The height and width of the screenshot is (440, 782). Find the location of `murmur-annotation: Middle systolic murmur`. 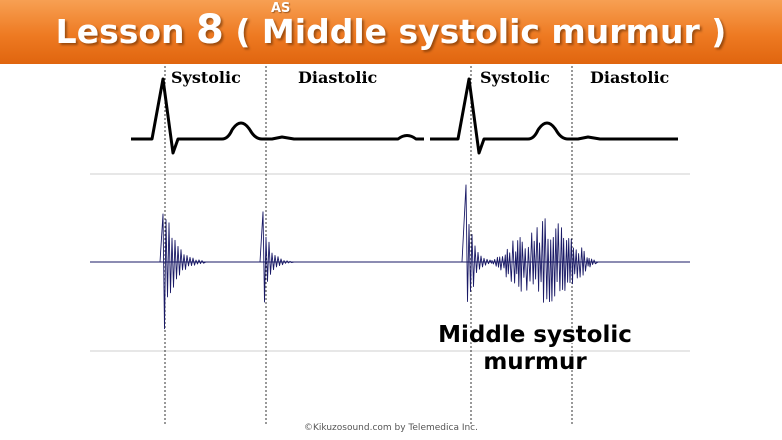

murmur-annotation: Middle systolic murmur is located at coordinates (535, 349).